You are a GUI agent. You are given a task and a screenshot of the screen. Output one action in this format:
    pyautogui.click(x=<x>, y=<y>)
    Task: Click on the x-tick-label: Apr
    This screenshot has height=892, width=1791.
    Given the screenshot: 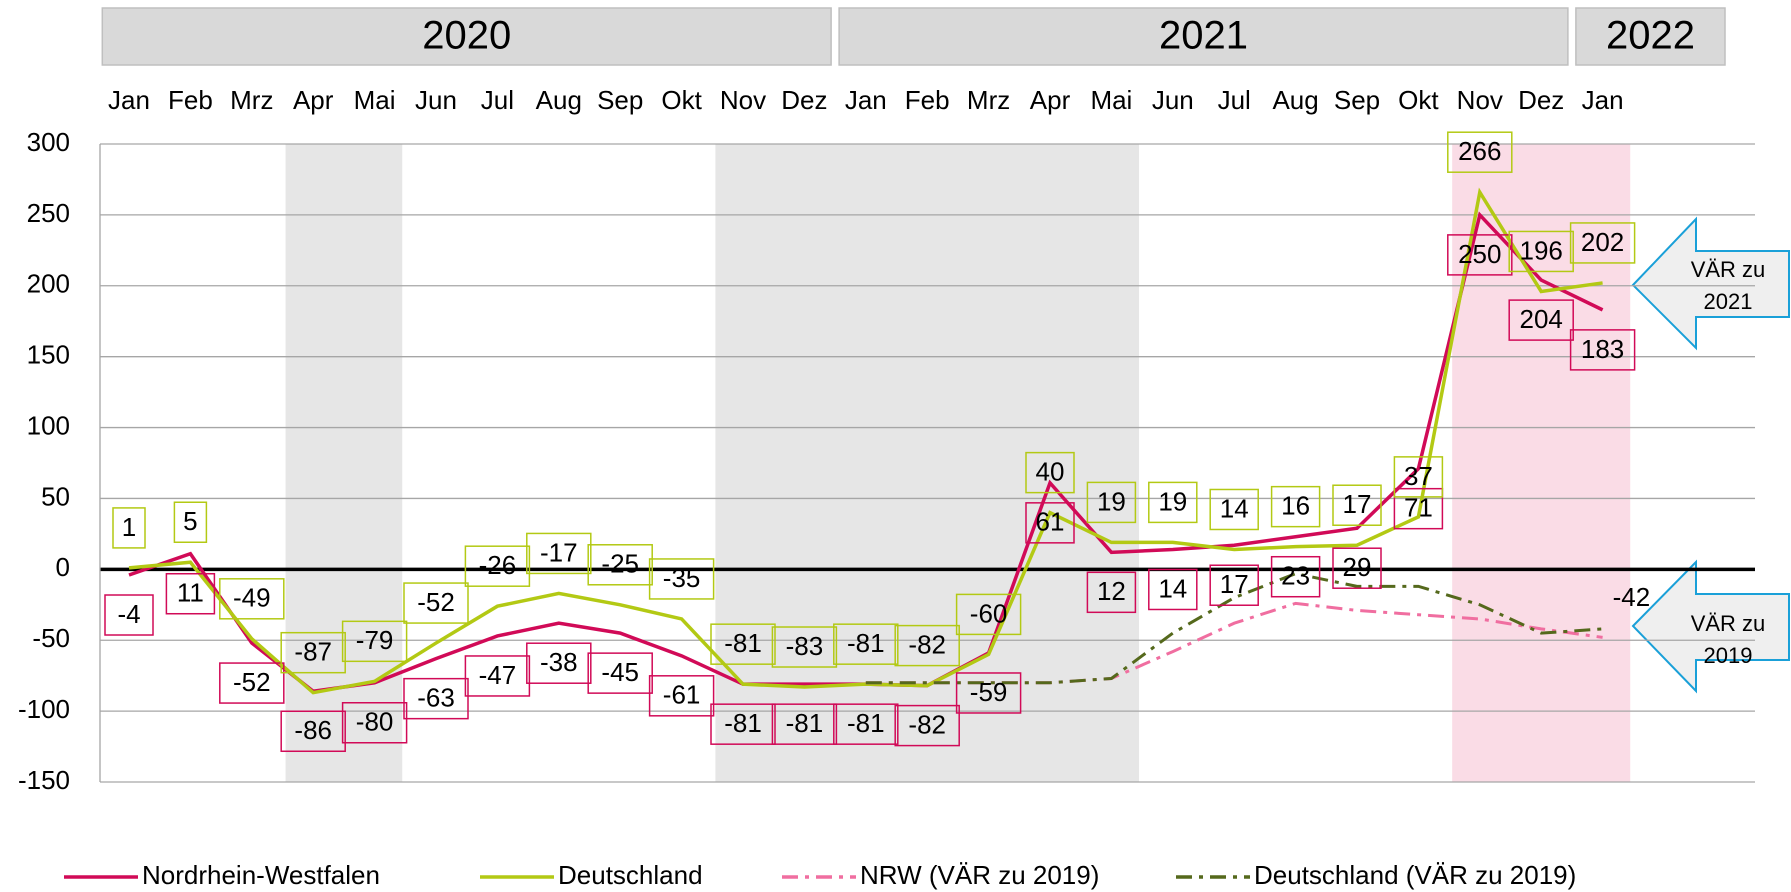 What is the action you would take?
    pyautogui.click(x=1050, y=100)
    